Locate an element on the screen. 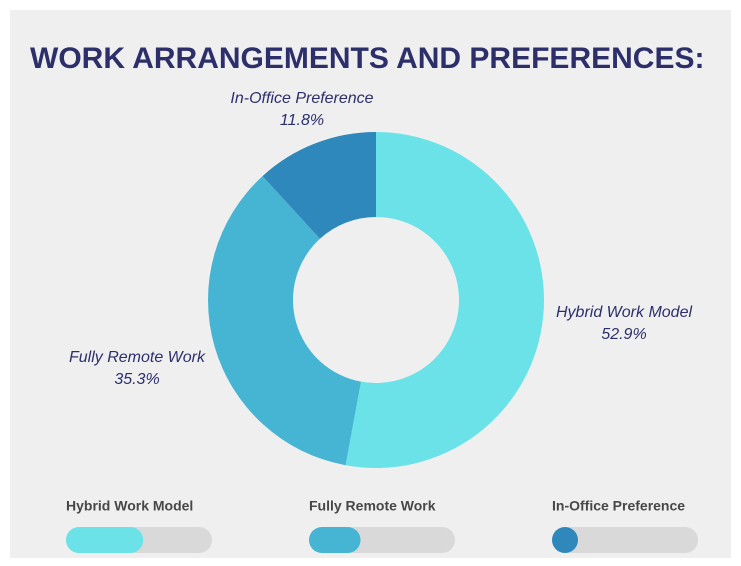 Image resolution: width=741 pixels, height=566 pixels. legend-label: Hybrid Work Model is located at coordinates (129, 506).